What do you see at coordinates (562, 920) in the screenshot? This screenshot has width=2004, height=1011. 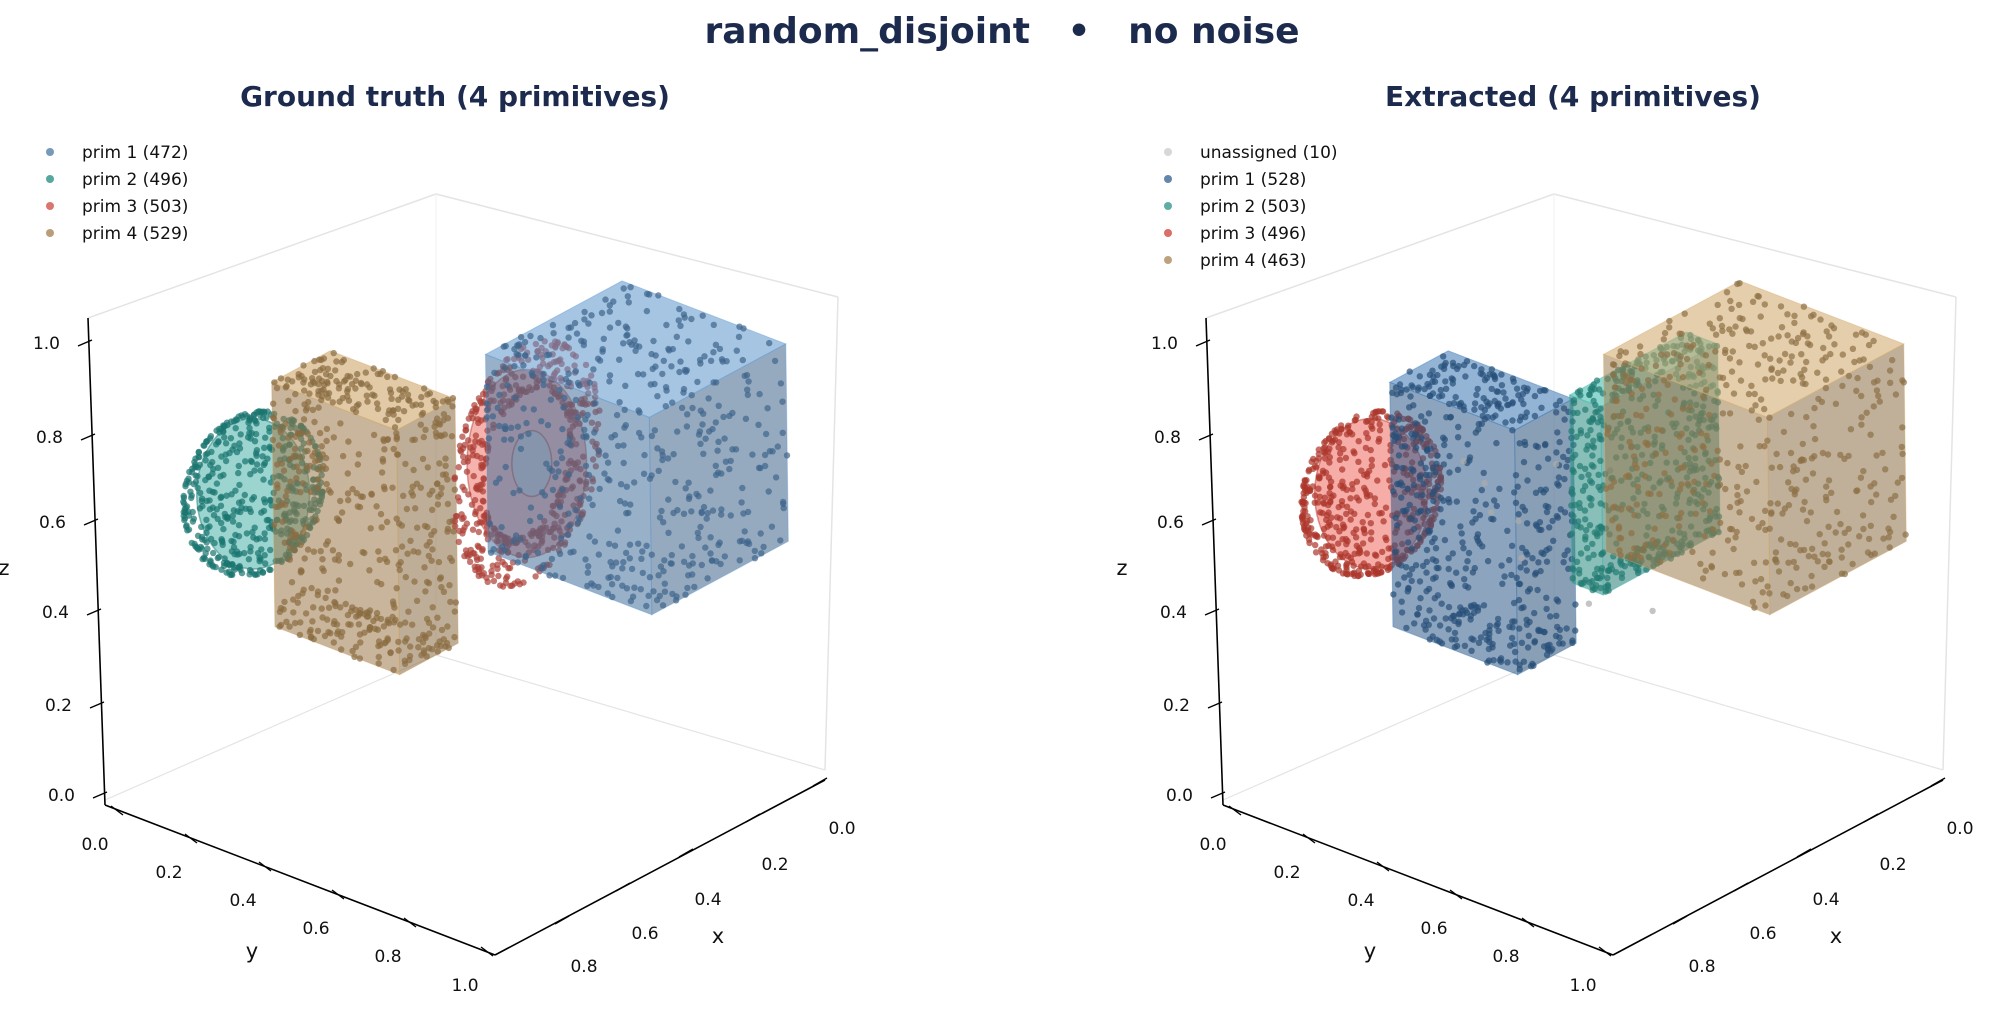 I see `x-tick` at bounding box center [562, 920].